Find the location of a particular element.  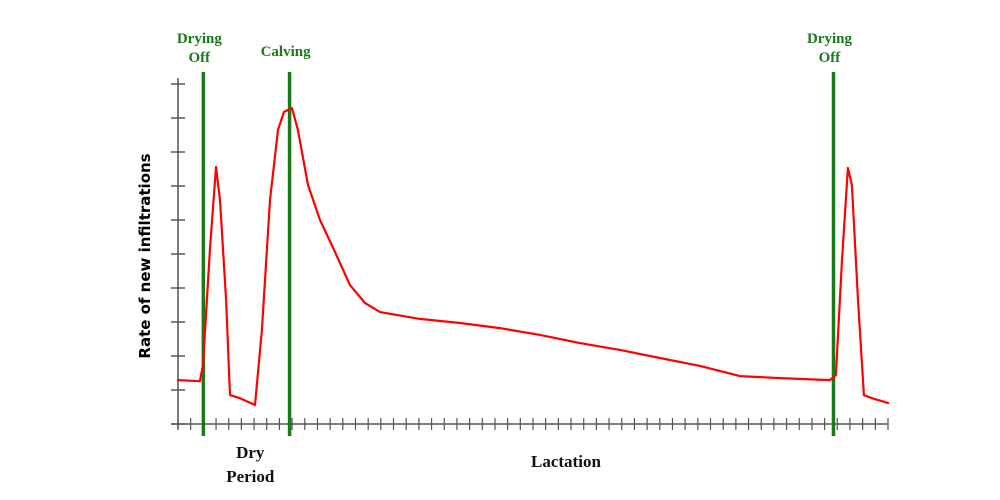

period-label: Period is located at coordinates (250, 476).